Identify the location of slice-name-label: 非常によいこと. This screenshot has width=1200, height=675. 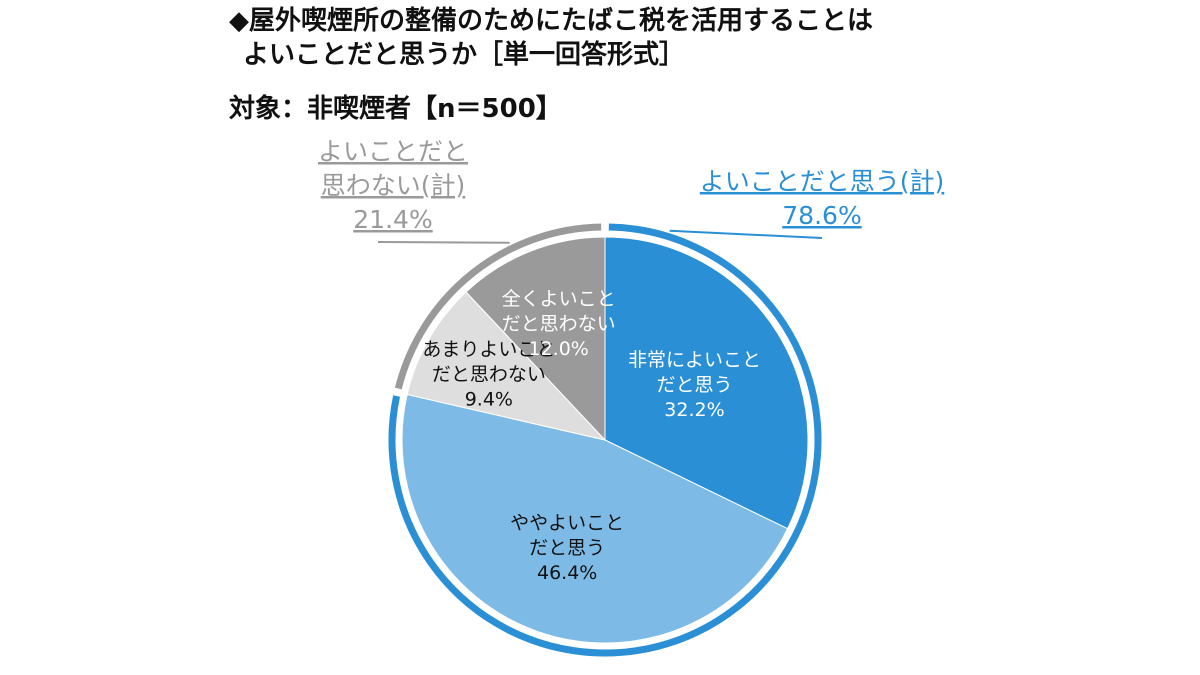
(694, 360).